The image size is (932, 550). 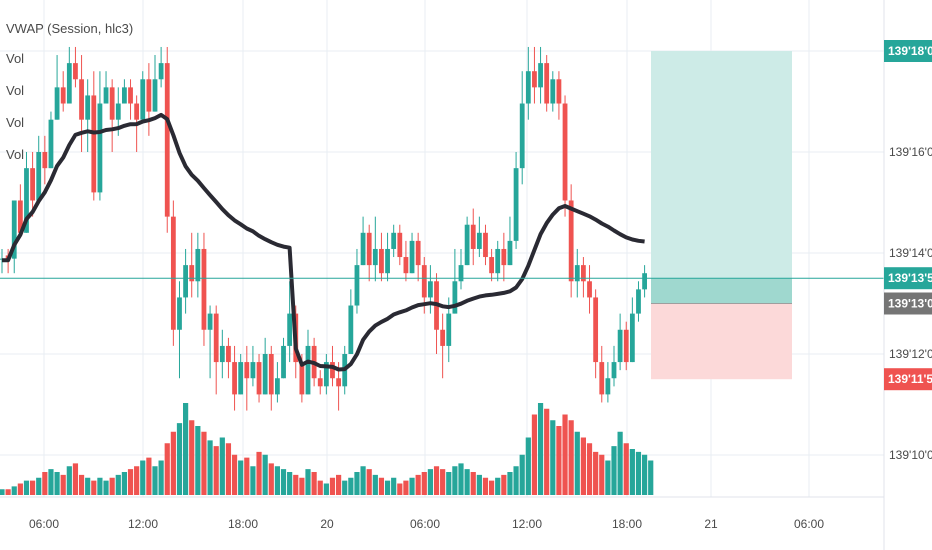 I want to click on vol-legend-label-4: Vol, so click(x=15, y=154).